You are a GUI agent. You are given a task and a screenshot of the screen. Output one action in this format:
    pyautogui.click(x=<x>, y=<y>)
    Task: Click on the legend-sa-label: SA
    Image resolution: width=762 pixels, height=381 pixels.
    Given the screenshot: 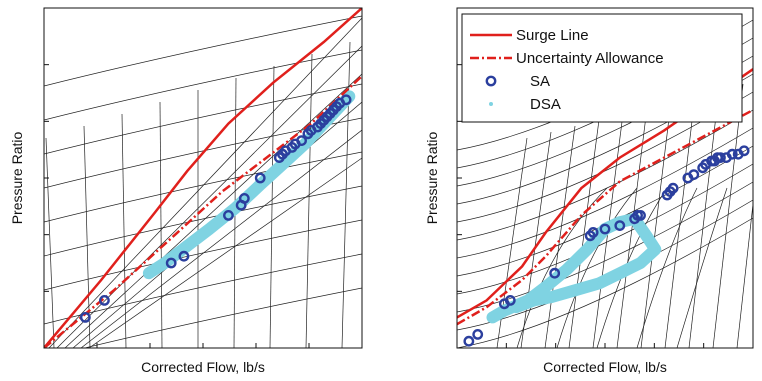 What is the action you would take?
    pyautogui.click(x=540, y=81)
    